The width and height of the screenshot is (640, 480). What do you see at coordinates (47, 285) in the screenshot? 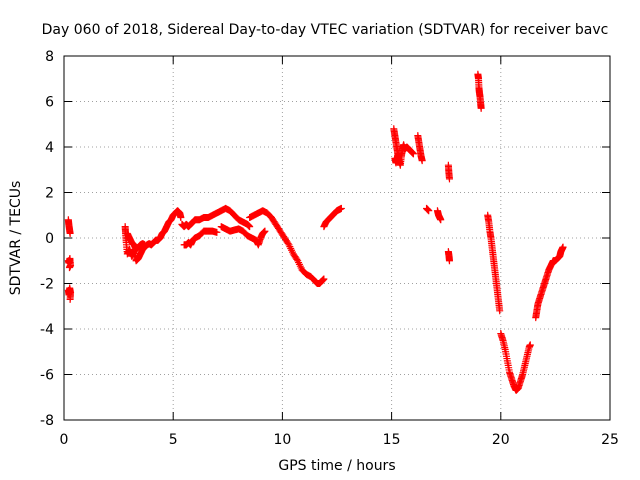
I see `y-tick-label: -2` at bounding box center [47, 285].